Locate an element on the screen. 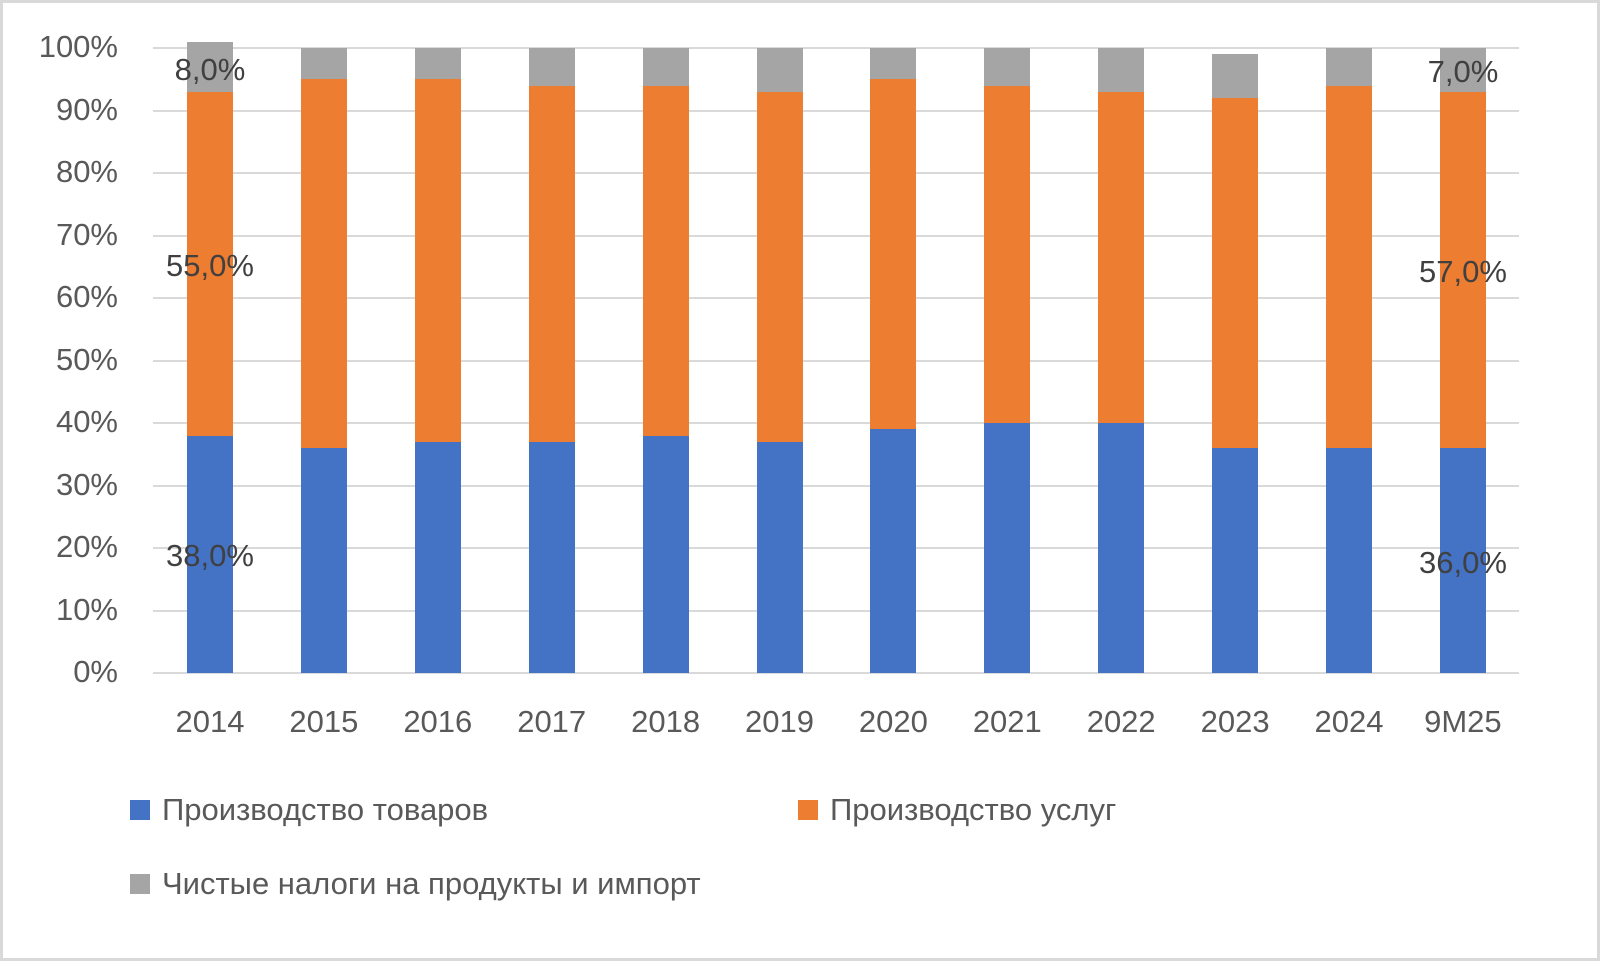 Image resolution: width=1600 pixels, height=961 pixels. x-tick-label: 2019 is located at coordinates (779, 721).